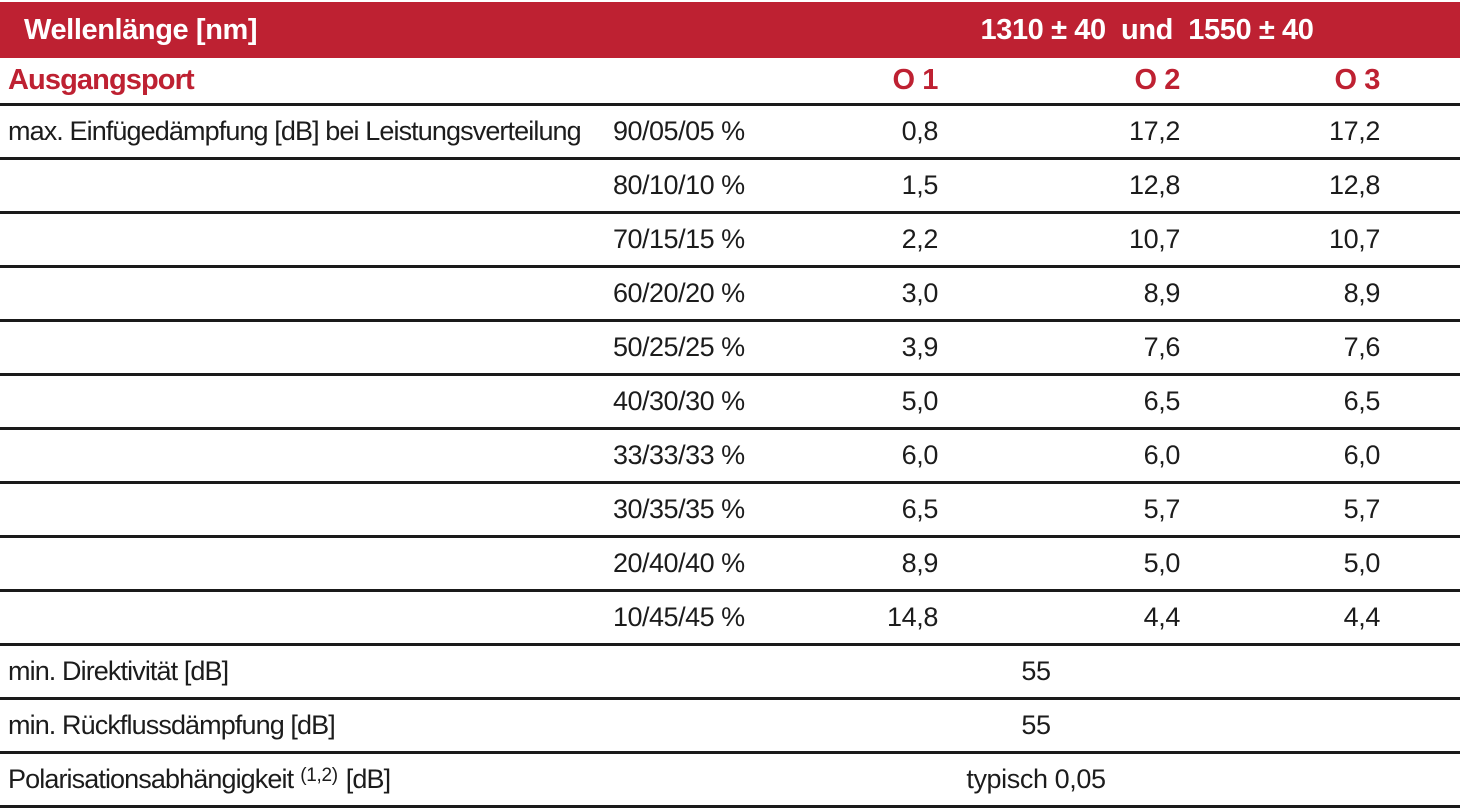 This screenshot has width=1460, height=808. What do you see at coordinates (319, 775) in the screenshot?
I see `footnote-superscript: (1,2)` at bounding box center [319, 775].